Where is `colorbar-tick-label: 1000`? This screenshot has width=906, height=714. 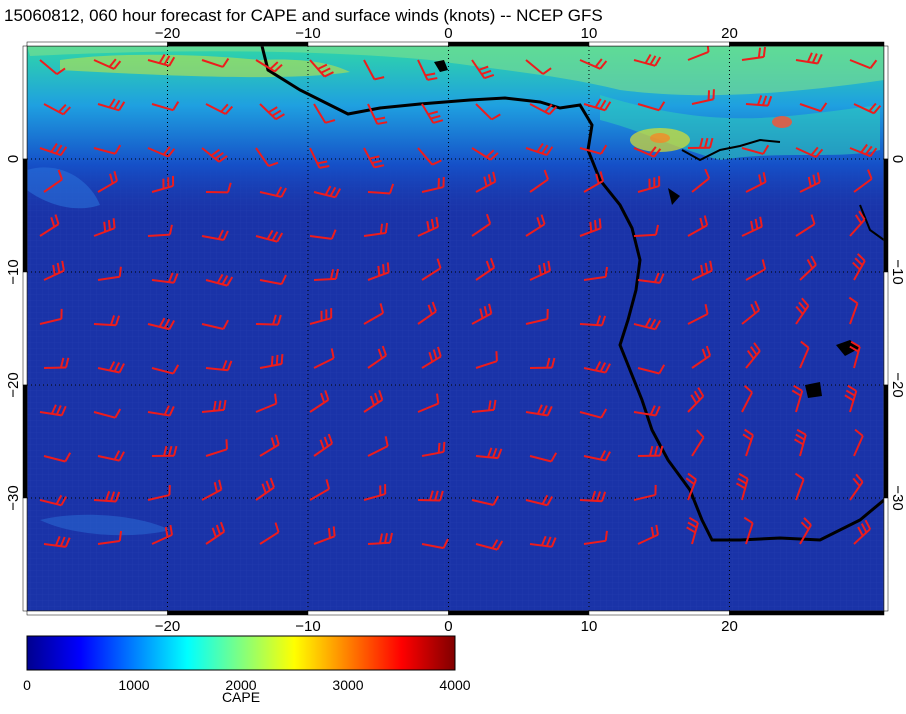 colorbar-tick-label: 1000 is located at coordinates (134, 685).